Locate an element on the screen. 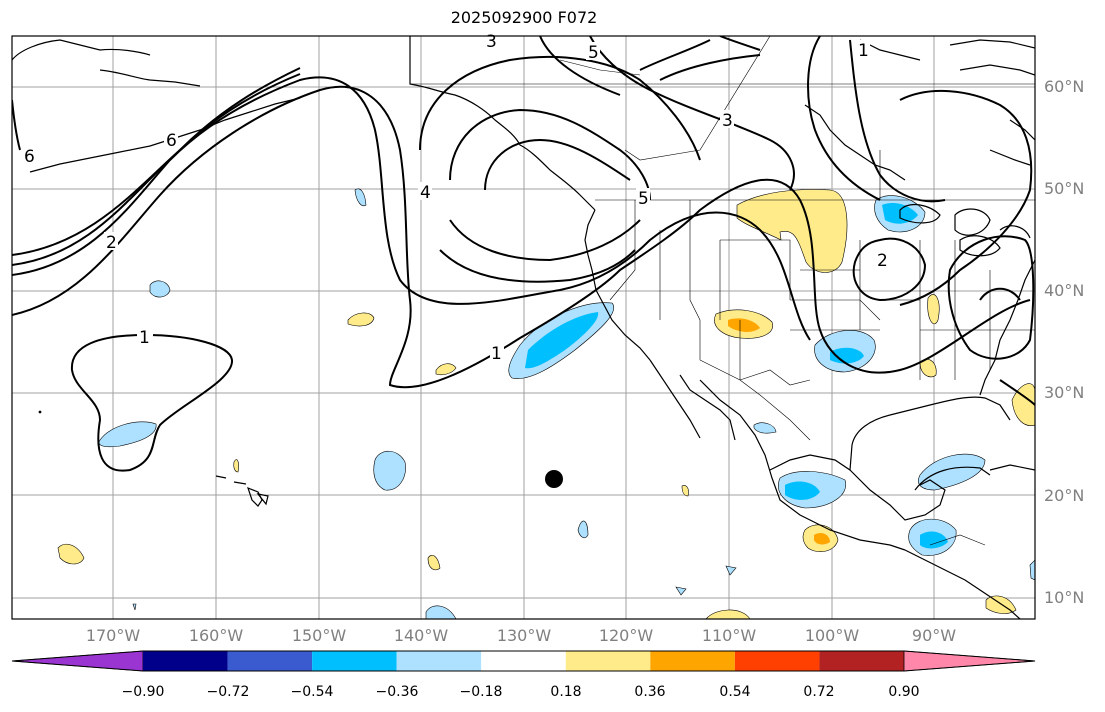 The height and width of the screenshot is (712, 1105). colorbar-tick-label: 0.72 is located at coordinates (819, 692).